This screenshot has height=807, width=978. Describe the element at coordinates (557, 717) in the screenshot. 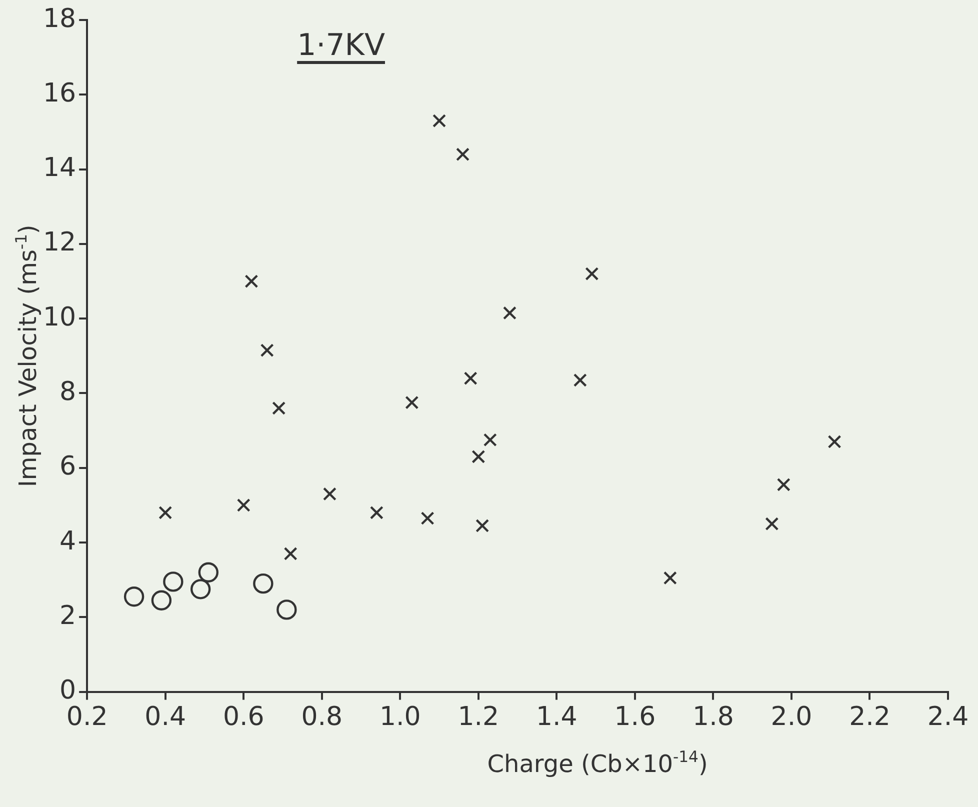

I see `x-tick-label: 1.4` at that location.